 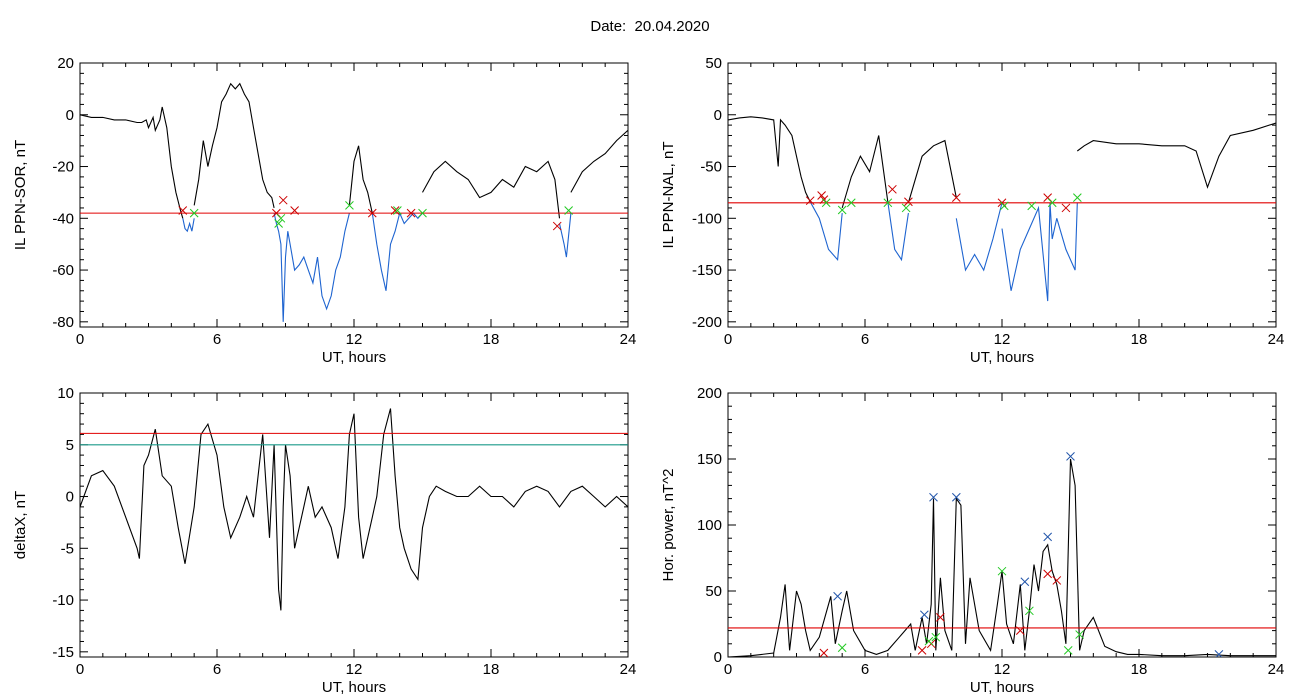 I want to click on y-tick-label: -150, so click(x=707, y=270).